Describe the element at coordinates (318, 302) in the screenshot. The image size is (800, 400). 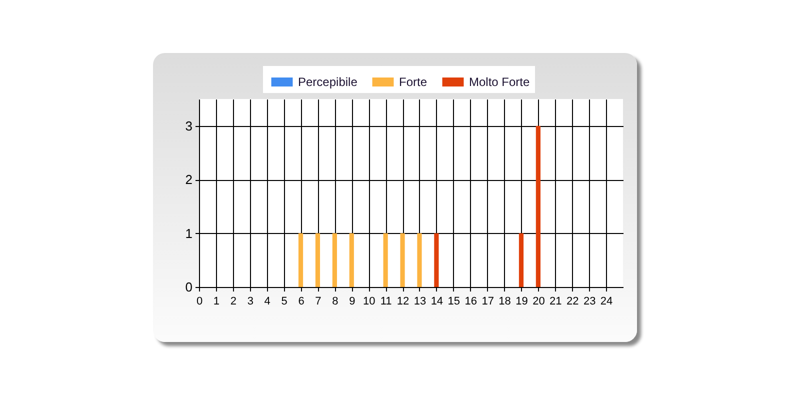
I see `x-tick-label: 7` at that location.